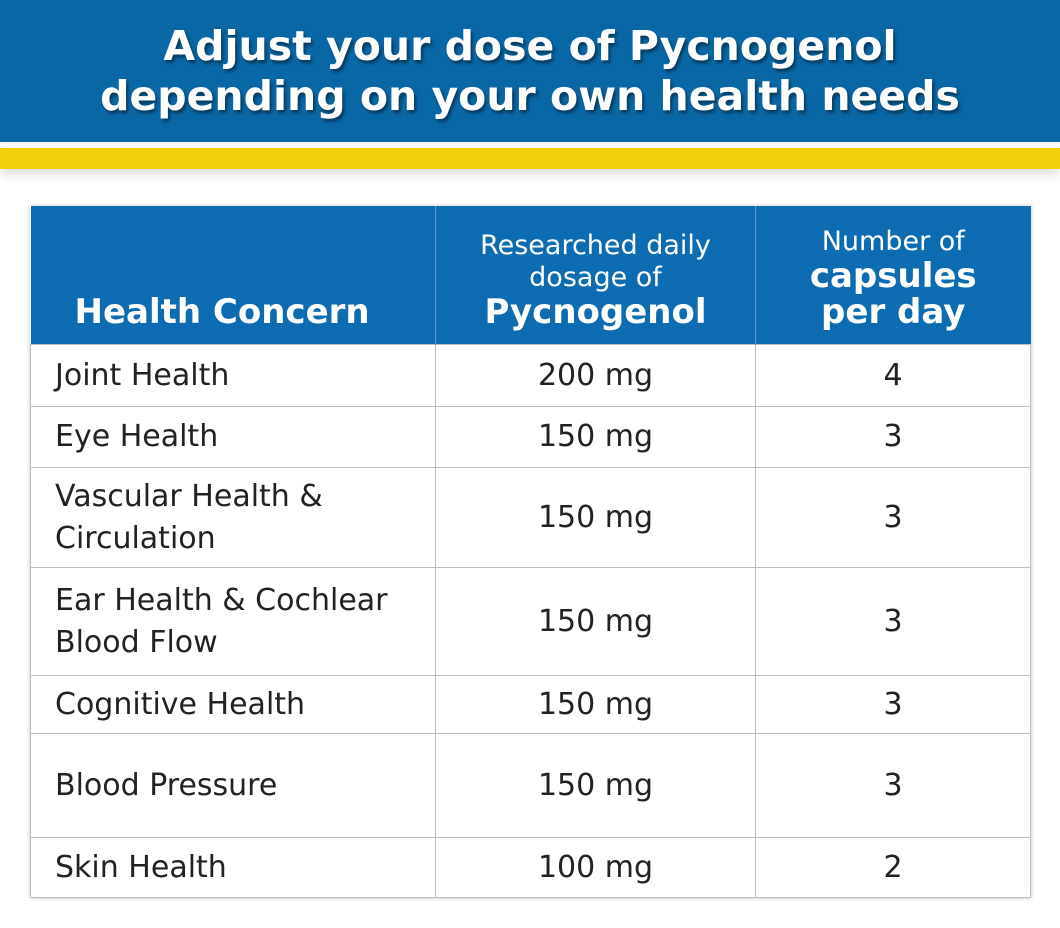 This screenshot has height=928, width=1060. Describe the element at coordinates (137, 436) in the screenshot. I see `concern-line: Eye Health` at that location.